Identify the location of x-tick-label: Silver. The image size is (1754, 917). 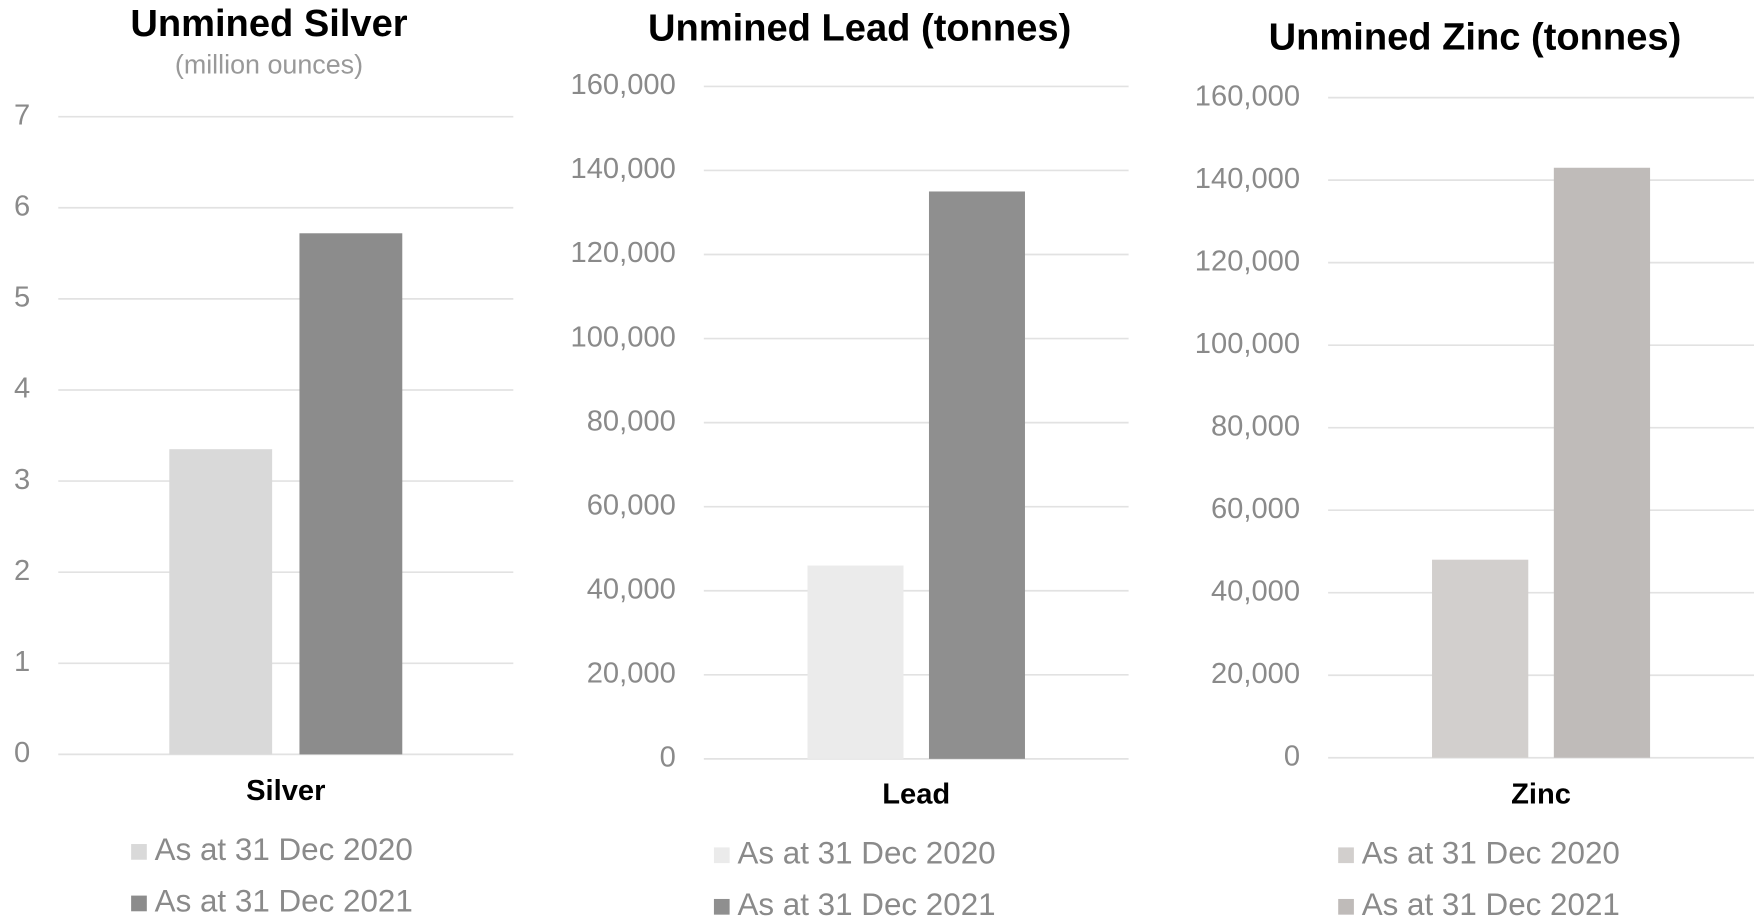
(285, 791).